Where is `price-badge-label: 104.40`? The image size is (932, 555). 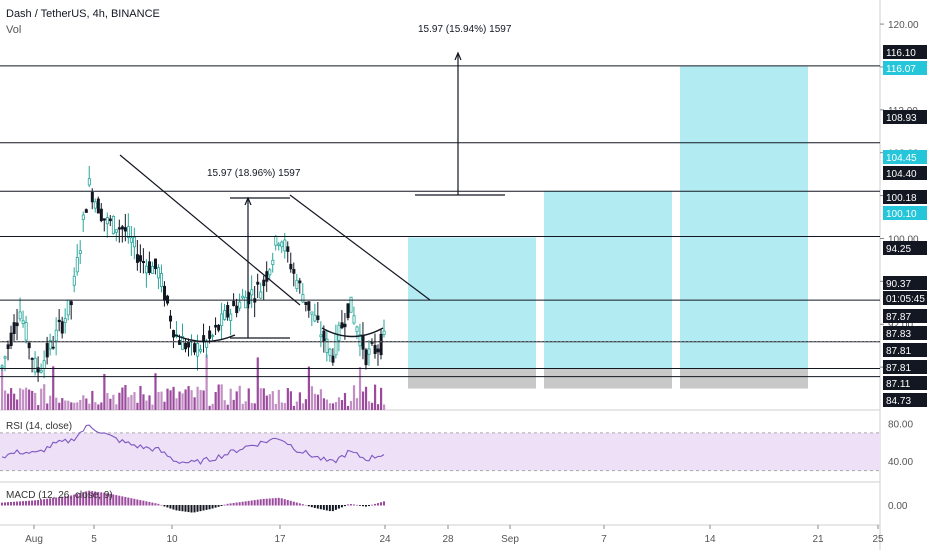 price-badge-label: 104.40 is located at coordinates (901, 174).